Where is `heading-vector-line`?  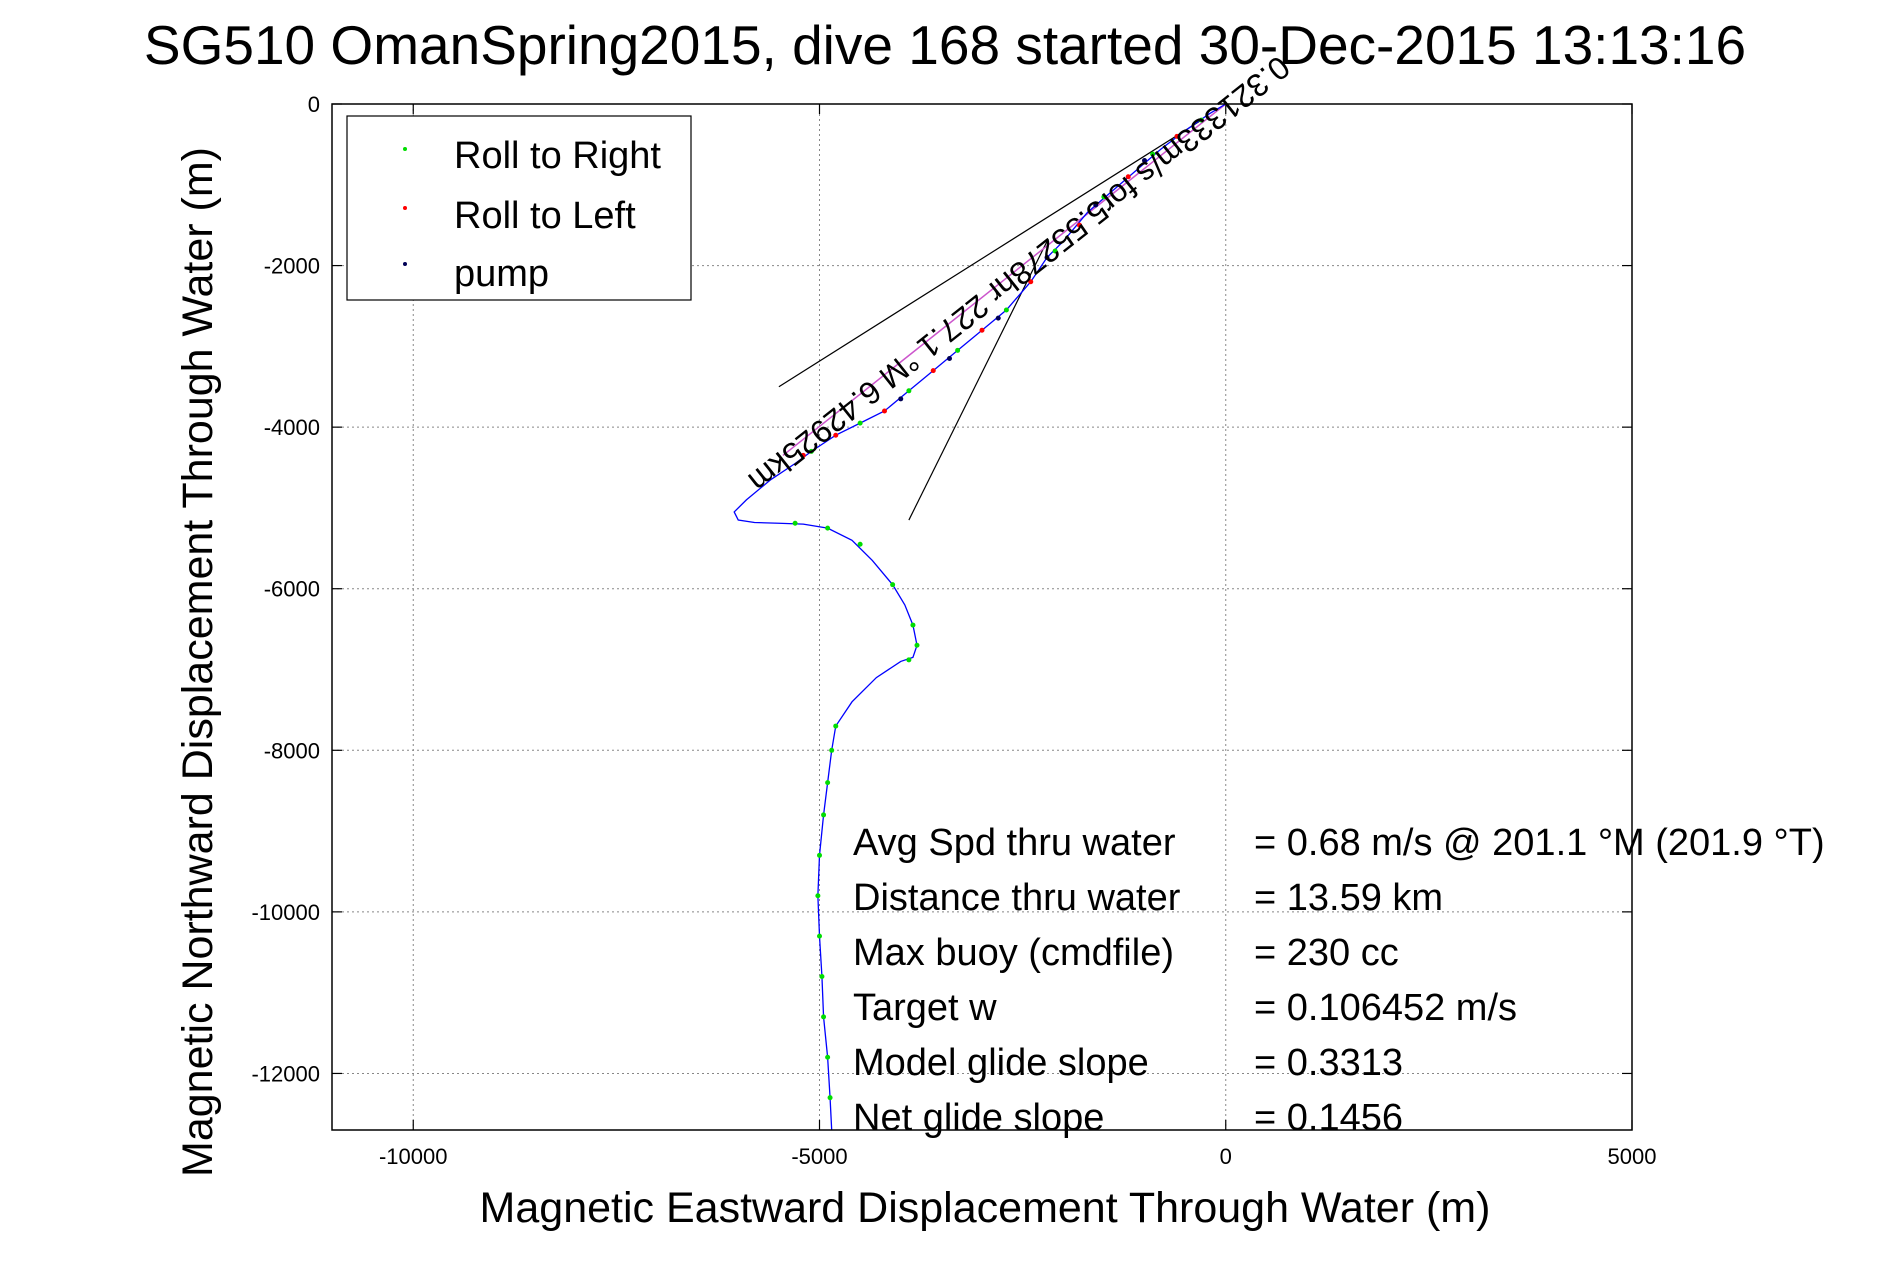 heading-vector-line is located at coordinates (1004, 280).